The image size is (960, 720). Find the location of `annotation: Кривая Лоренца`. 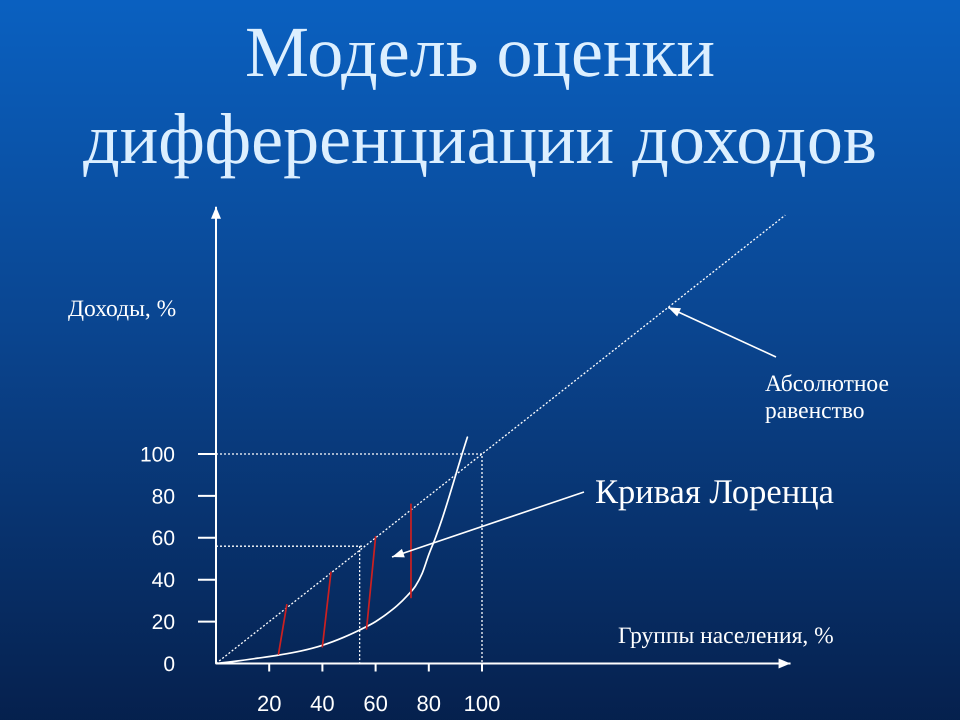

annotation: Кривая Лоренца is located at coordinates (714, 492).